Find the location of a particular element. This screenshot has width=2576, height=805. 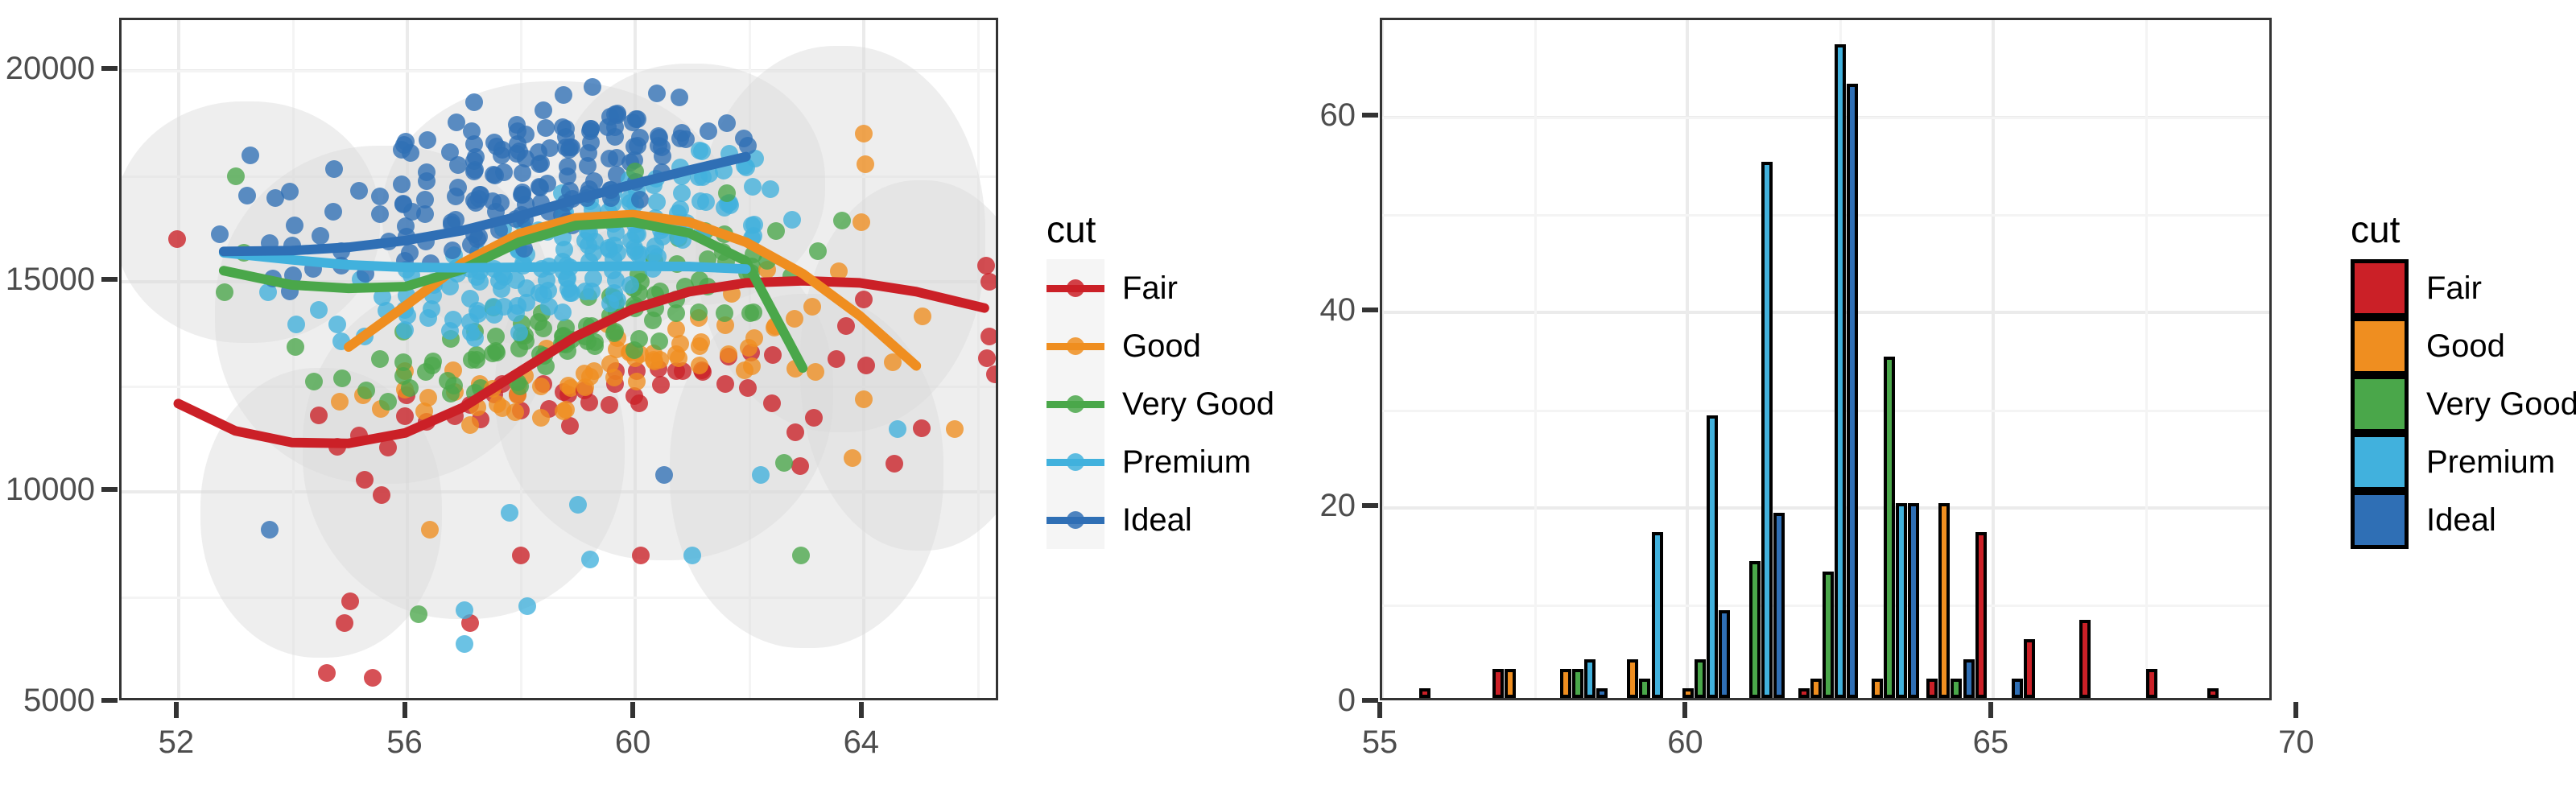

smooth-lines is located at coordinates (581, 299).